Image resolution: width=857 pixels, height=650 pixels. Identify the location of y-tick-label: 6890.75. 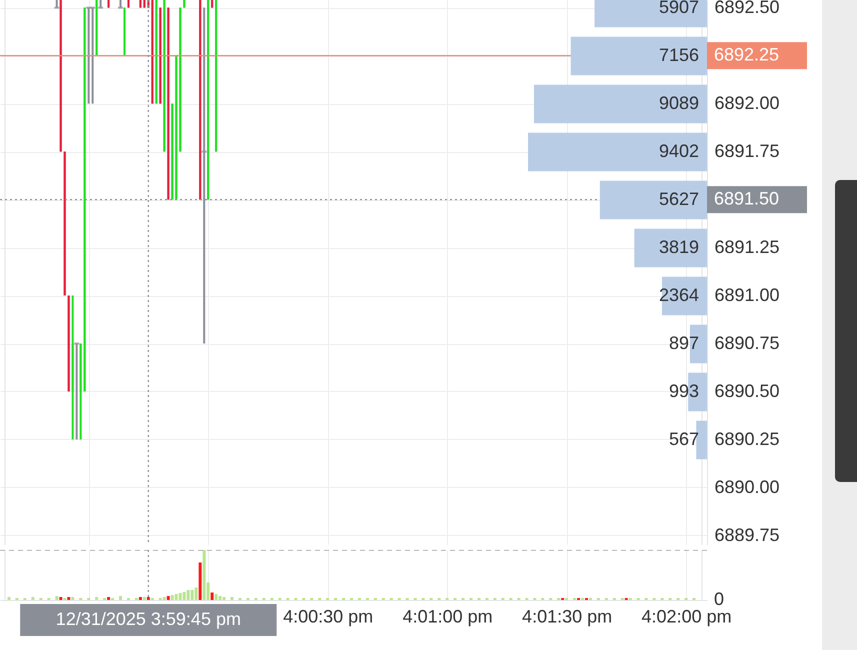
(747, 343).